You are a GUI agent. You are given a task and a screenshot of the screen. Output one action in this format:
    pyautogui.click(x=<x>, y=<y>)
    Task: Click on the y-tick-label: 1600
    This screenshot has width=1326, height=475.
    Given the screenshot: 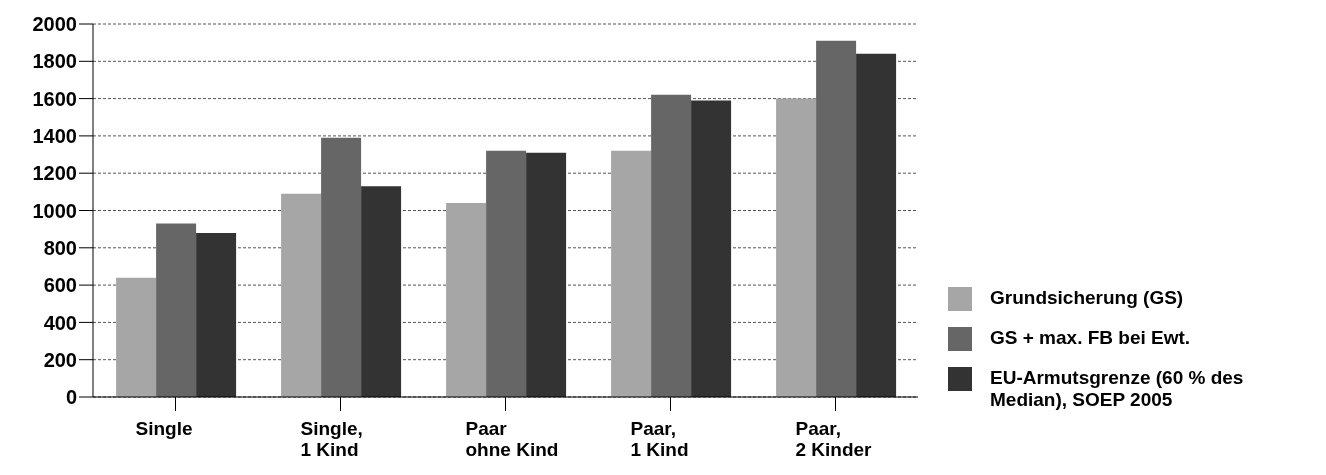 What is the action you would take?
    pyautogui.click(x=54, y=98)
    